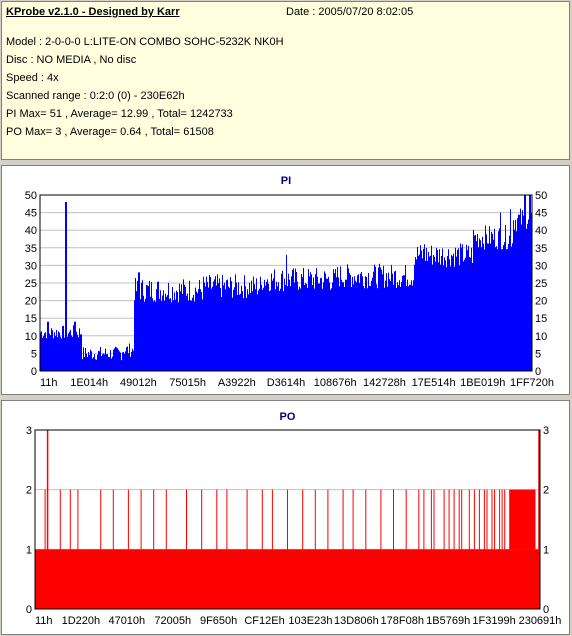 The height and width of the screenshot is (636, 572). What do you see at coordinates (541, 214) in the screenshot?
I see `pi-y-tick-right: 45` at bounding box center [541, 214].